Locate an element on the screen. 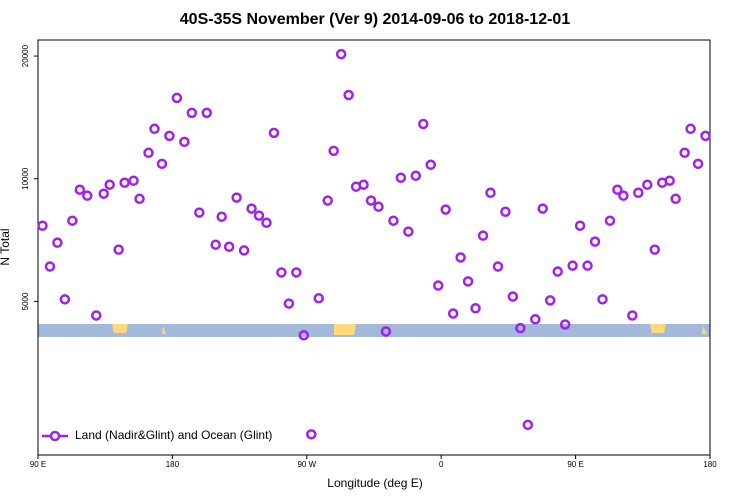 The width and height of the screenshot is (750, 500). y-tick-label: 10000 is located at coordinates (25, 178).